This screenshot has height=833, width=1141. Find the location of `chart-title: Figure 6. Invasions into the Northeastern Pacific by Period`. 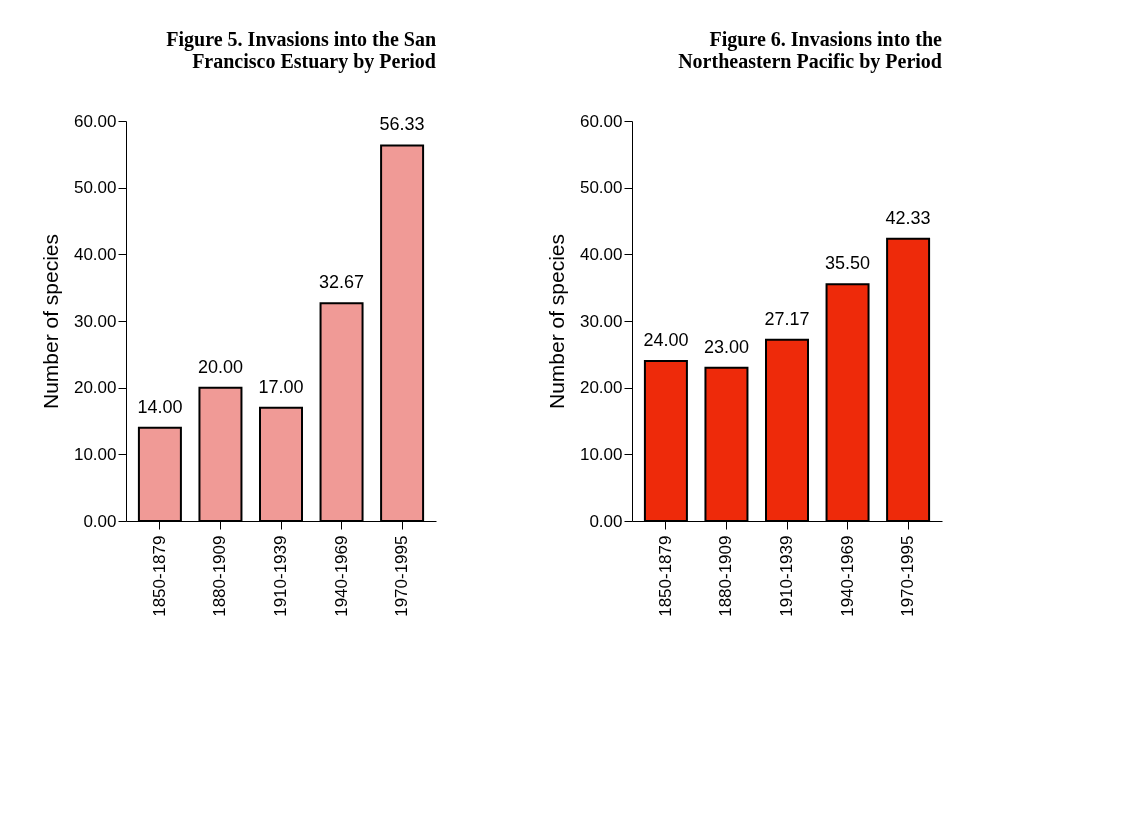

chart-title: Figure 6. Invasions into the Northeastern Pacific by Period is located at coordinates (810, 50).